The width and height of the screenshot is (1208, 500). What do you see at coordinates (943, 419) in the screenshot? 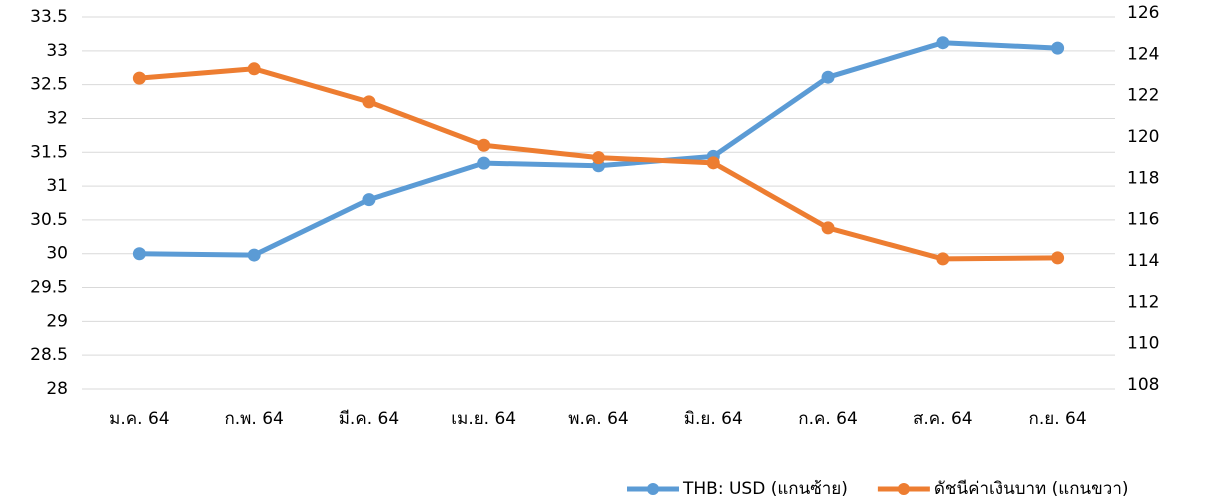
I see `x-tick-label: ส.ค. 64` at bounding box center [943, 419].